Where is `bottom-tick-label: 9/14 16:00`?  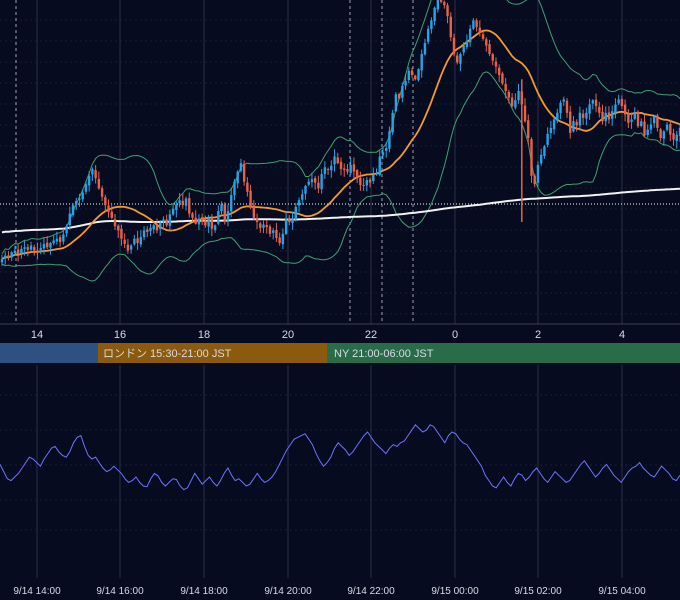
bottom-tick-label: 9/14 16:00 is located at coordinates (120, 591).